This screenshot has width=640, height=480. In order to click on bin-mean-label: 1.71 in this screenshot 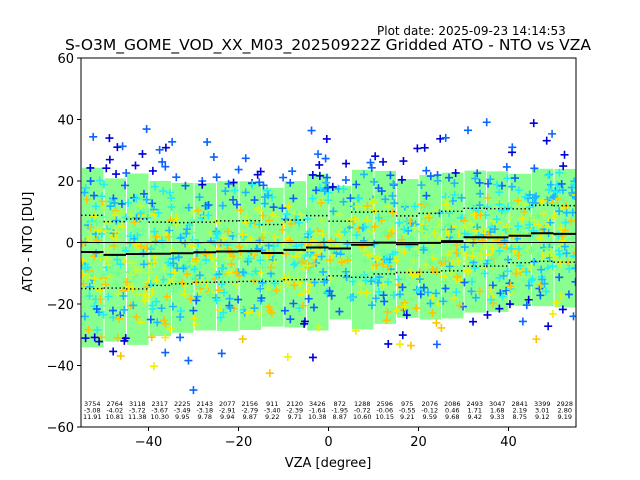, I will do `click(475, 411)`.